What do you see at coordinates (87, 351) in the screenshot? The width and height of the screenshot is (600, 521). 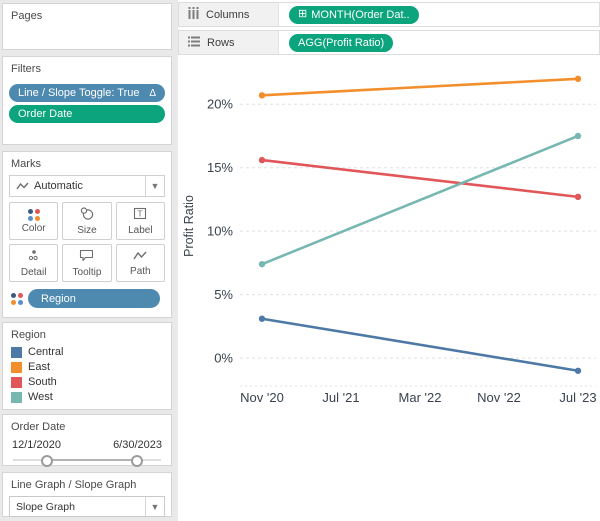 I see `legend-item-central: Central` at bounding box center [87, 351].